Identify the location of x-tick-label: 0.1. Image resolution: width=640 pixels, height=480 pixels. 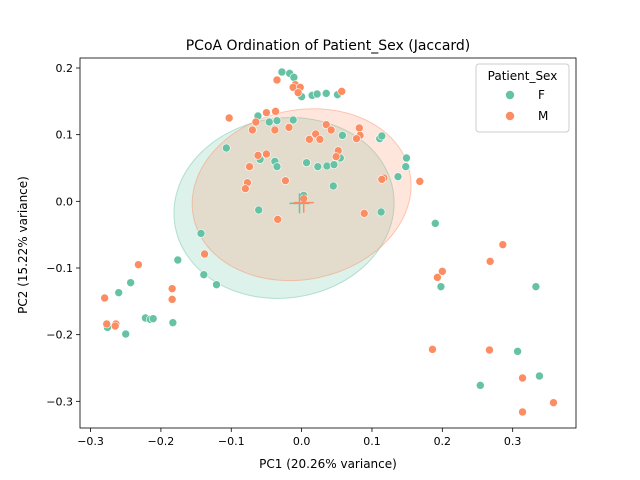
(372, 441).